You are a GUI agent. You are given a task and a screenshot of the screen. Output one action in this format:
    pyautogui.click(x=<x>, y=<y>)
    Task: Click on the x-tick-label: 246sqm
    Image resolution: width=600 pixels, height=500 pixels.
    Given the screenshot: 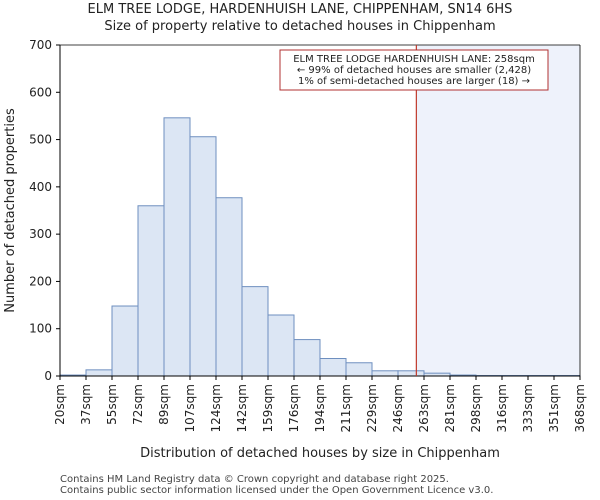 What is the action you would take?
    pyautogui.click(x=398, y=408)
    